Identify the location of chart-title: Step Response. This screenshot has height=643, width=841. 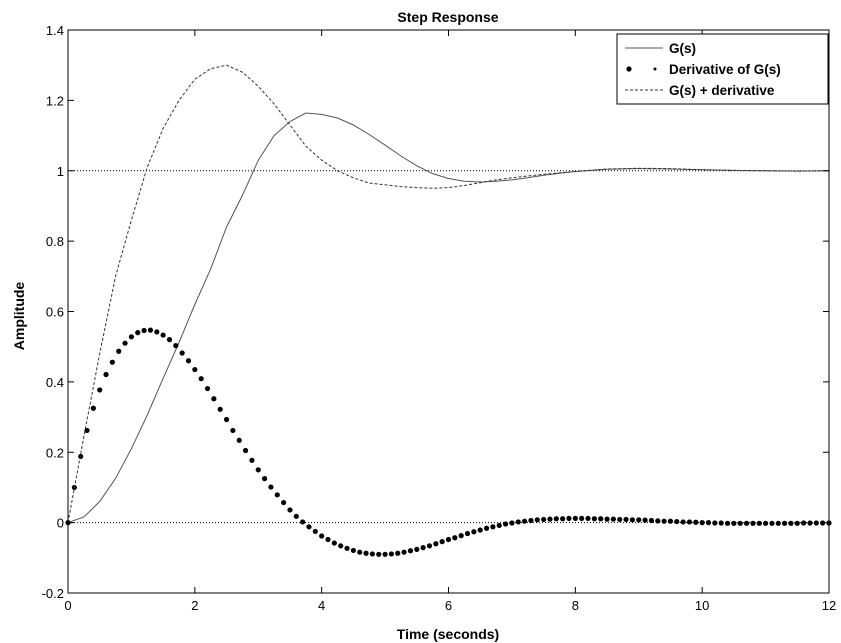
(447, 17).